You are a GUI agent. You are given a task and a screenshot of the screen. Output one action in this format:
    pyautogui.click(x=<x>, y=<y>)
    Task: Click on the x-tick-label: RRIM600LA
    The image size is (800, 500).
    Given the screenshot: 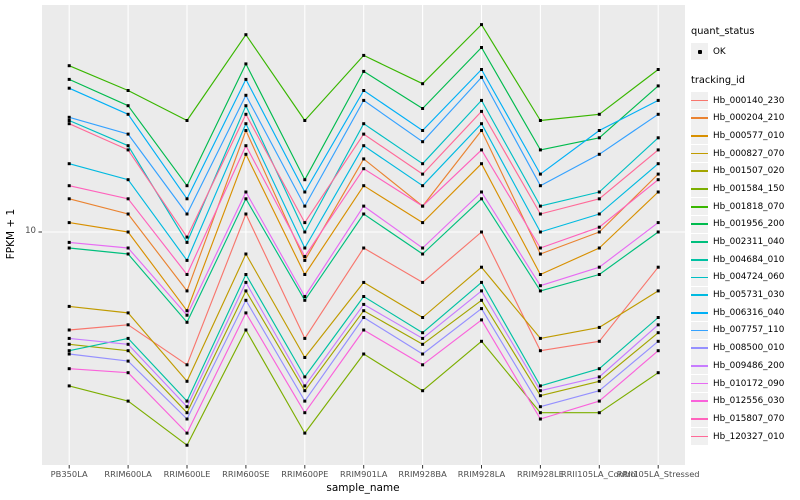 What is the action you would take?
    pyautogui.click(x=128, y=474)
    